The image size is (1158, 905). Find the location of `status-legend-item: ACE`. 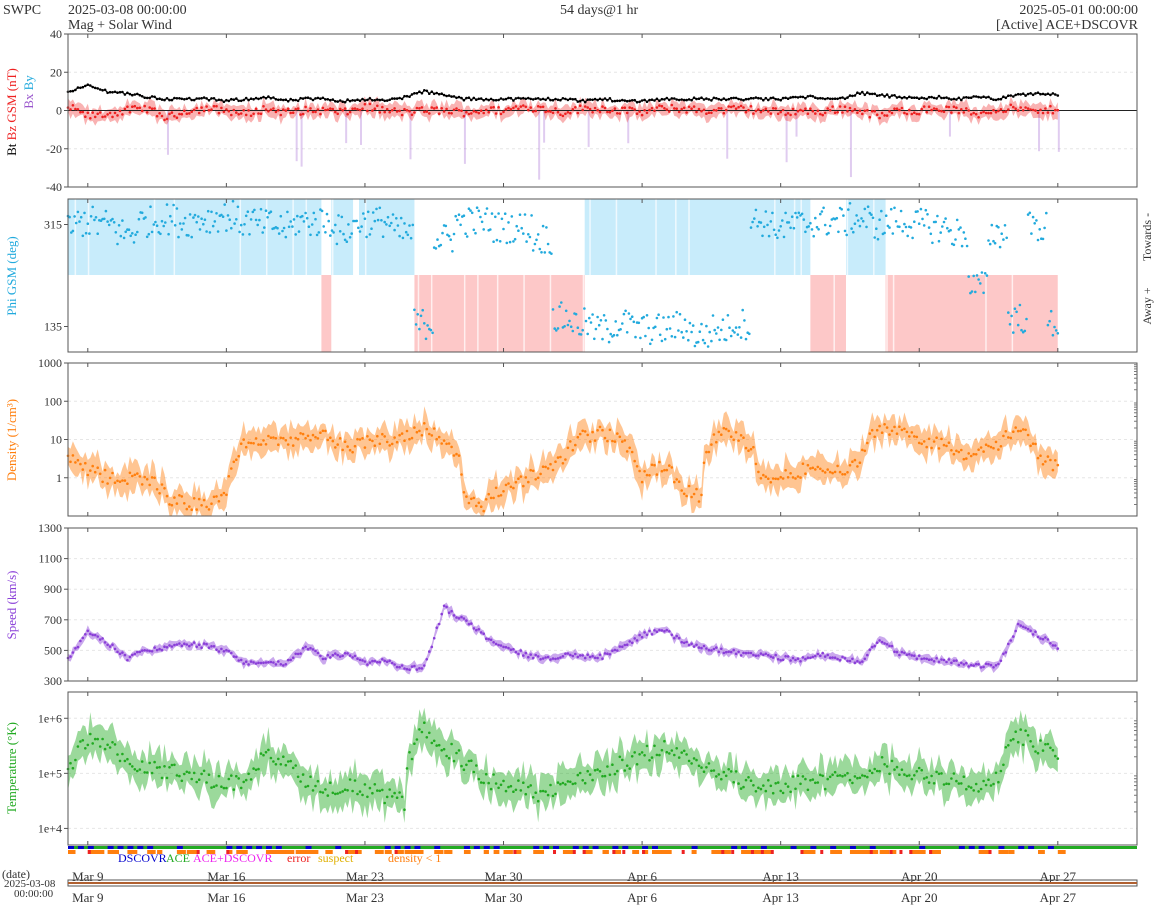

status-legend-item: ACE is located at coordinates (178, 858).